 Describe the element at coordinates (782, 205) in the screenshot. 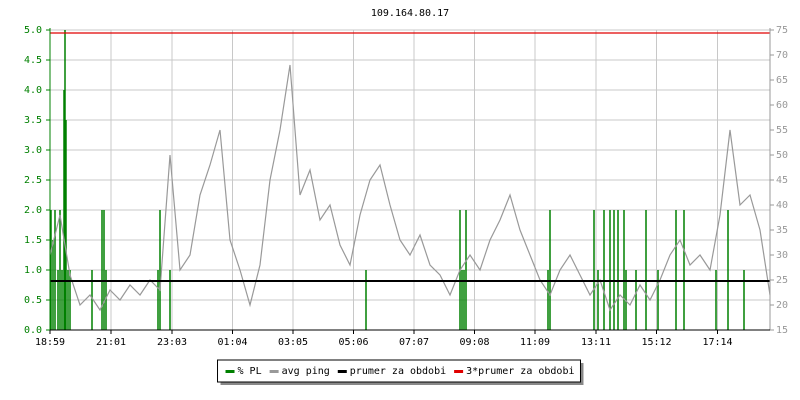

I see `y2-tick-label: 40` at that location.